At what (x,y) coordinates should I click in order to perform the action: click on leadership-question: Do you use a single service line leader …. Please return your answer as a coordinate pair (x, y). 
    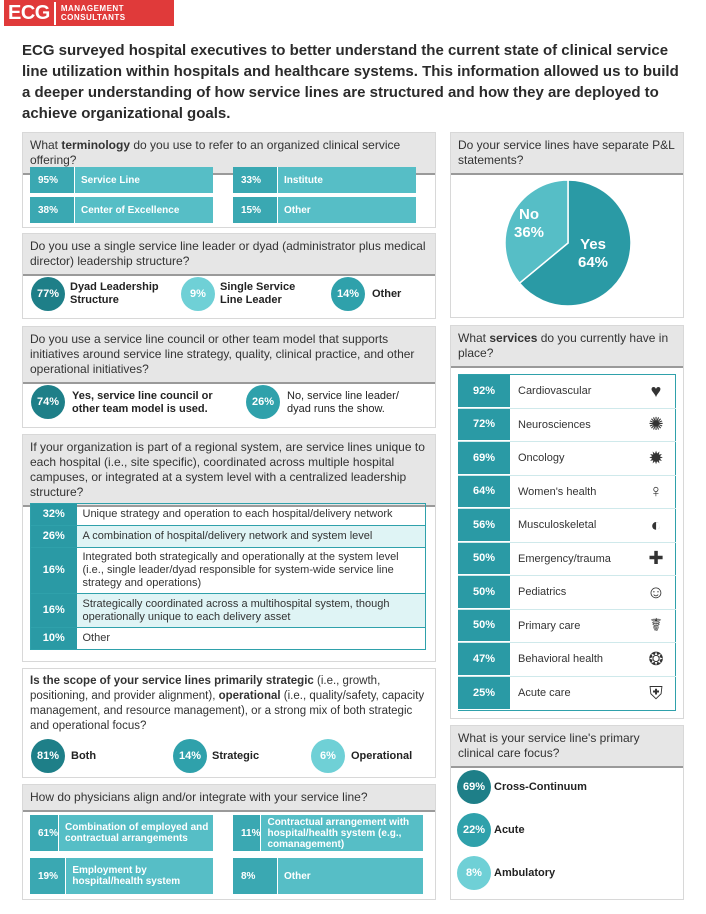
    Looking at the image, I should click on (229, 255).